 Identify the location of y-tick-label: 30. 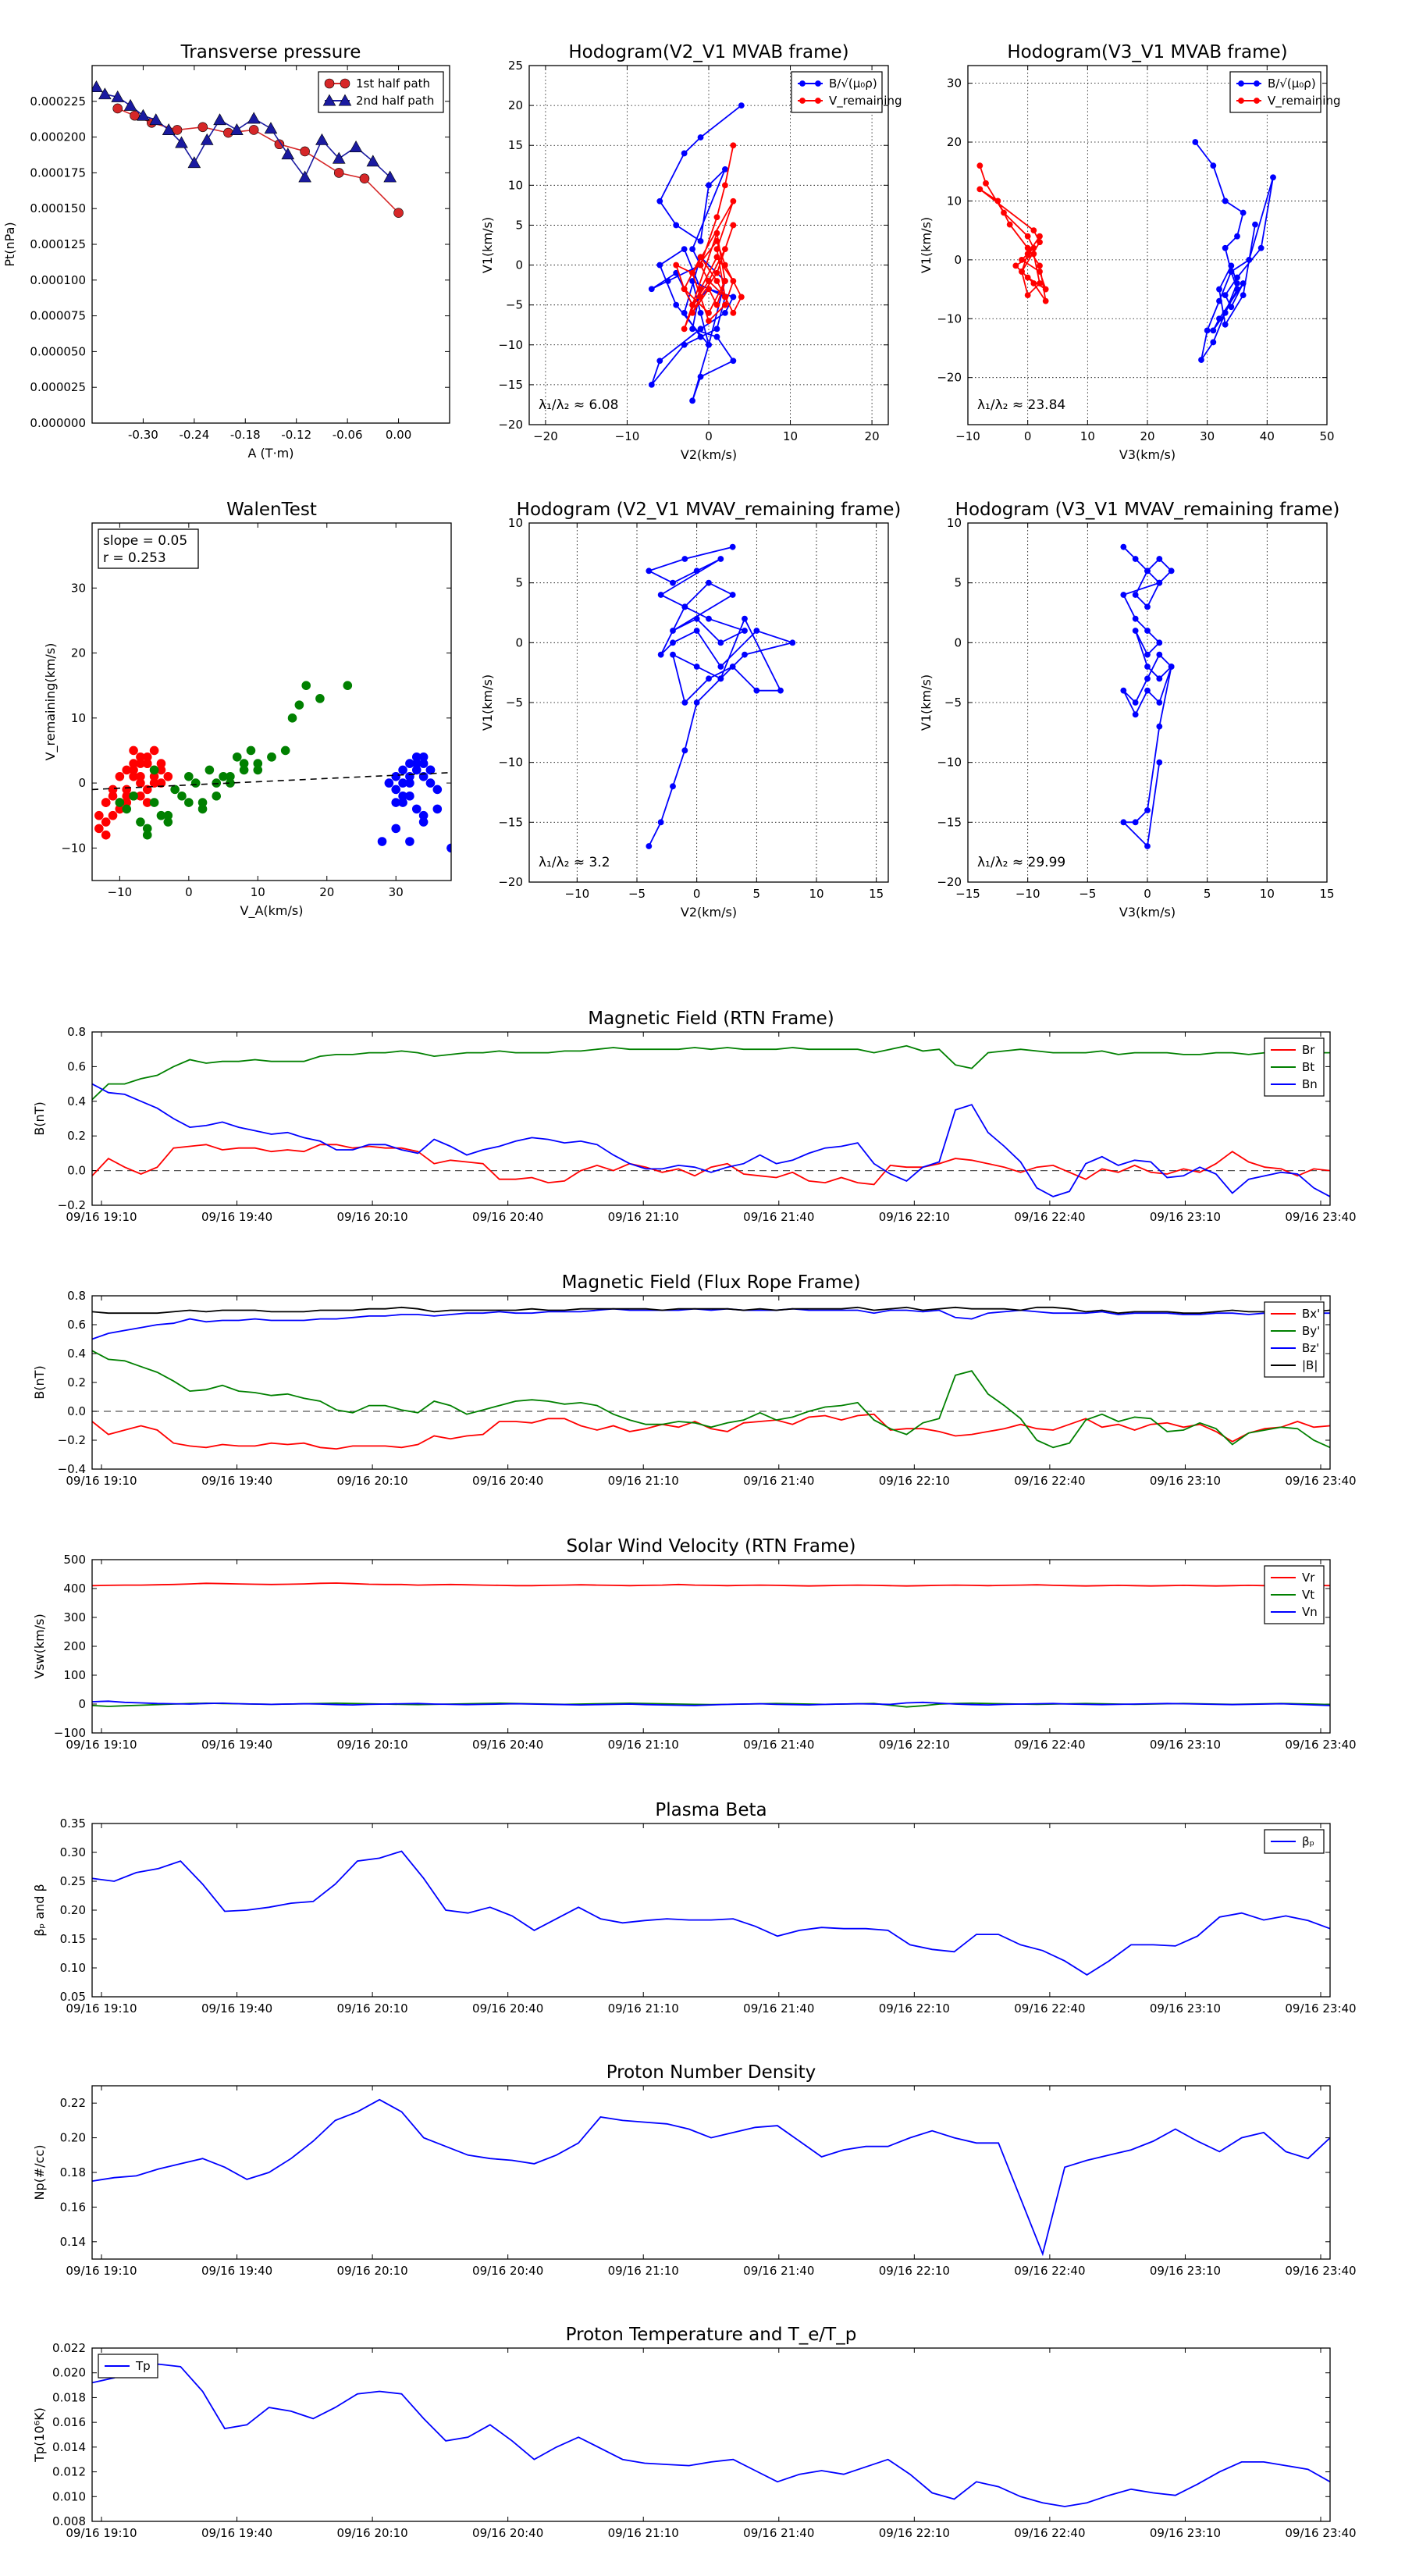
(955, 83).